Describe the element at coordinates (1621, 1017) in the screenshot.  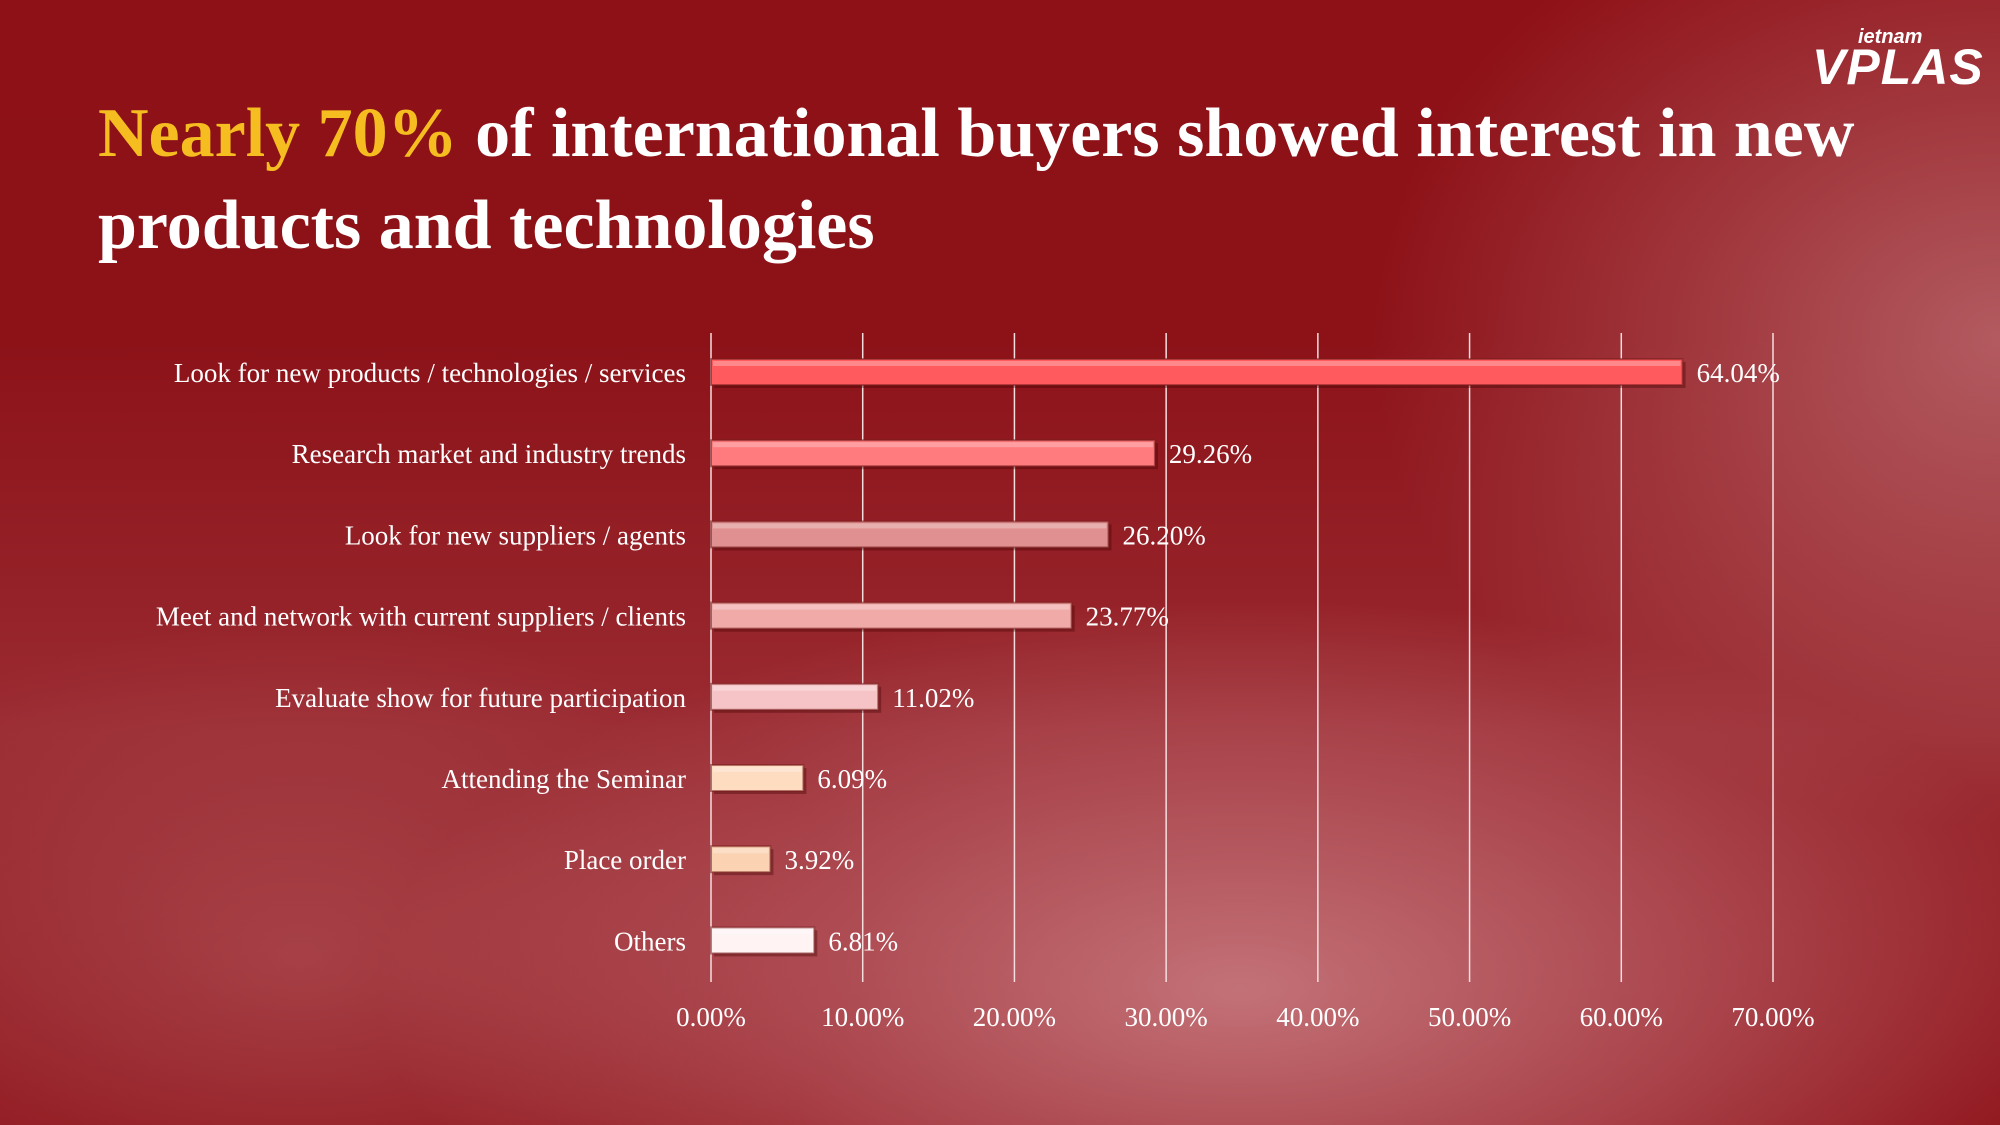
I see `x-tick-label: 60.00%` at that location.